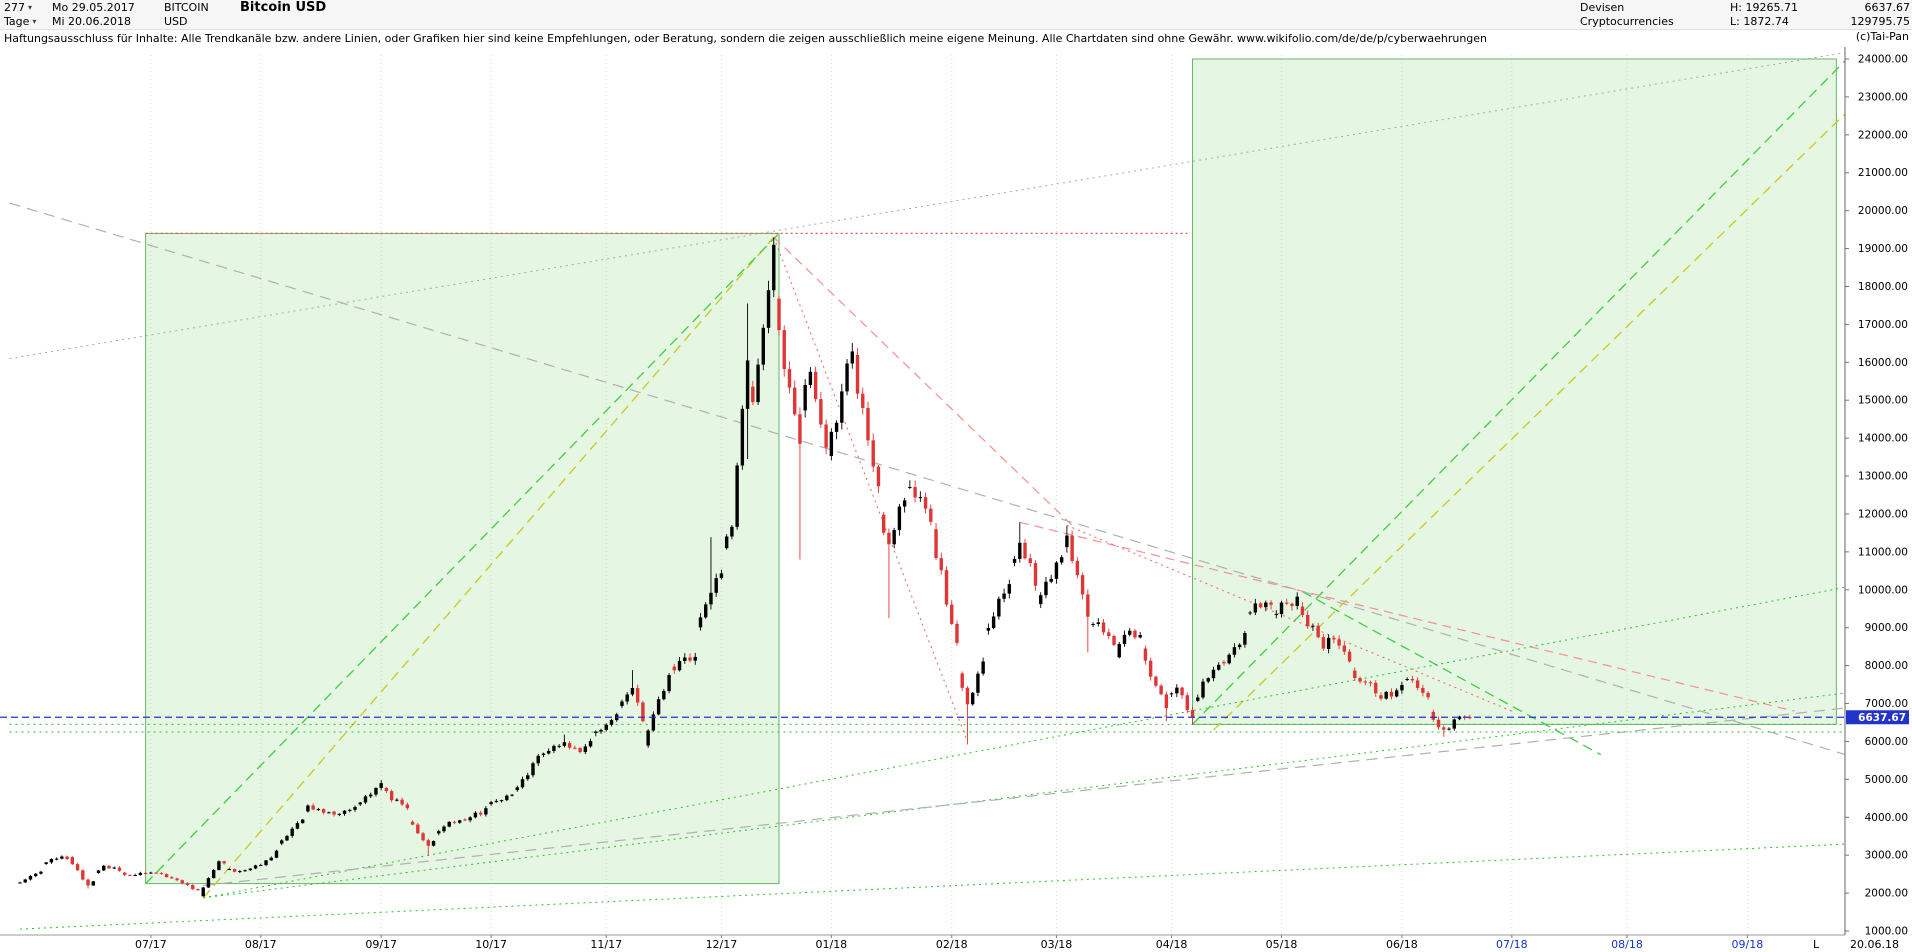  Describe the element at coordinates (1883, 590) in the screenshot. I see `y-axis-label: 10000.00` at that location.